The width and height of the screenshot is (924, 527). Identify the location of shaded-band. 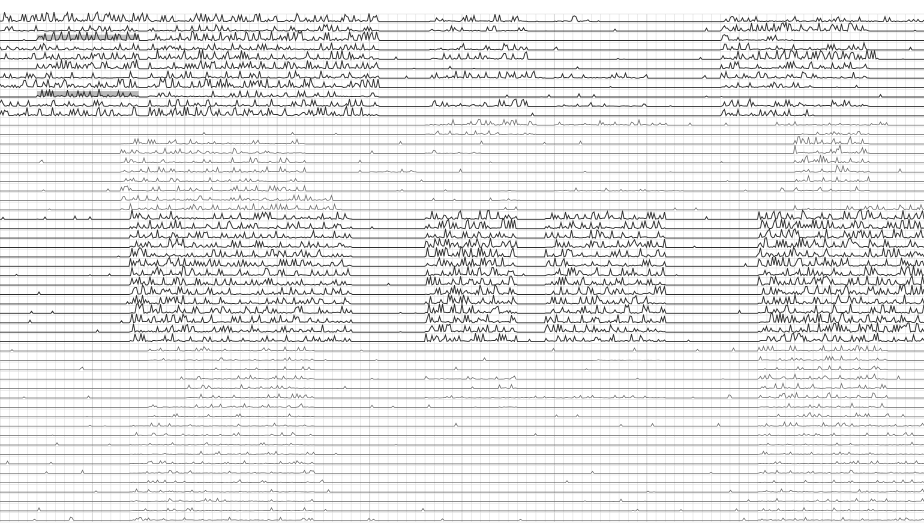
(88, 94).